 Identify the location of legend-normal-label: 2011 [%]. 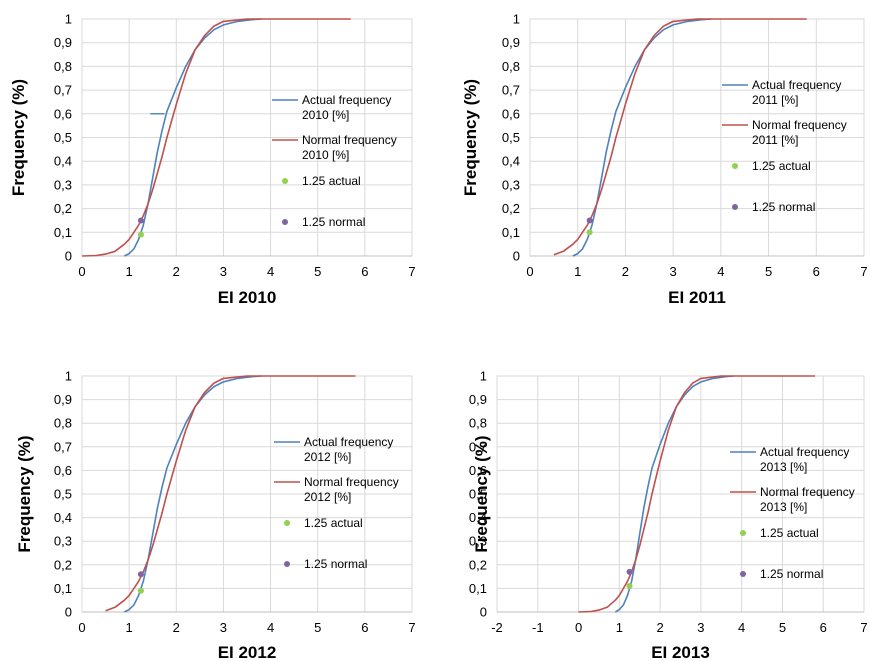
(775, 140).